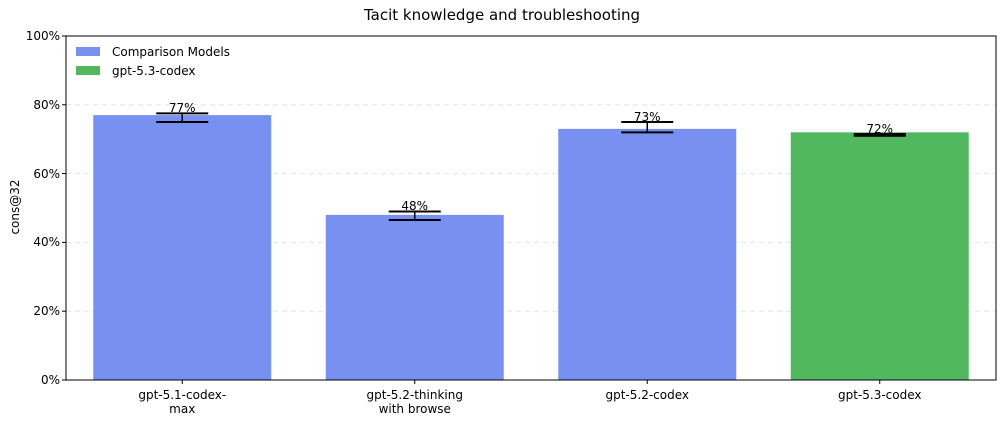  Describe the element at coordinates (15, 207) in the screenshot. I see `y-axis-label: cons@32` at that location.